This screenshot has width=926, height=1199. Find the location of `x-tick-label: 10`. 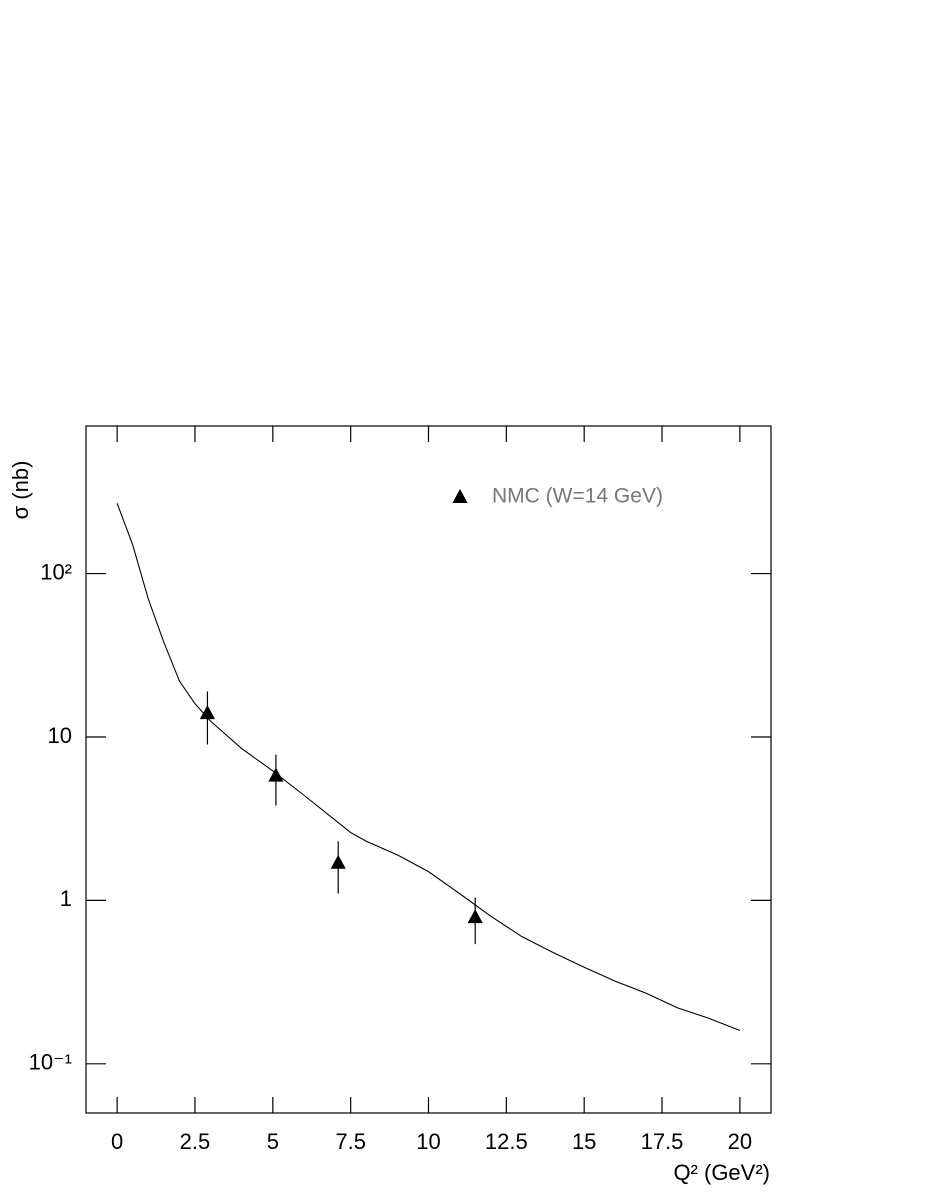

x-tick-label: 10 is located at coordinates (428, 1141).